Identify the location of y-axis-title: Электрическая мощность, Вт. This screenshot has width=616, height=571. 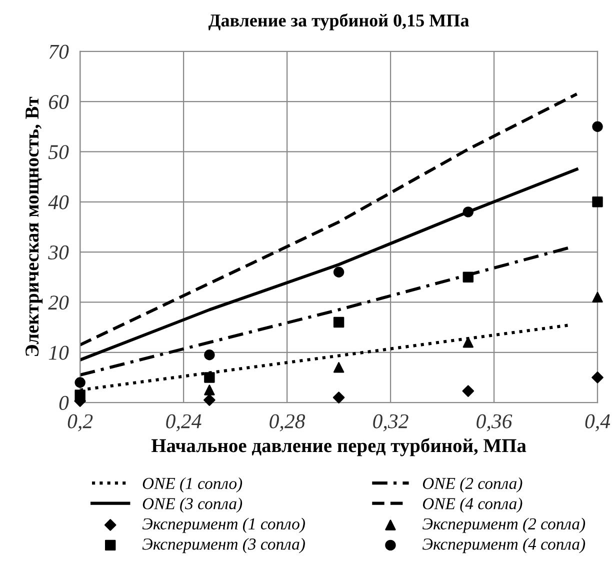
(34, 226).